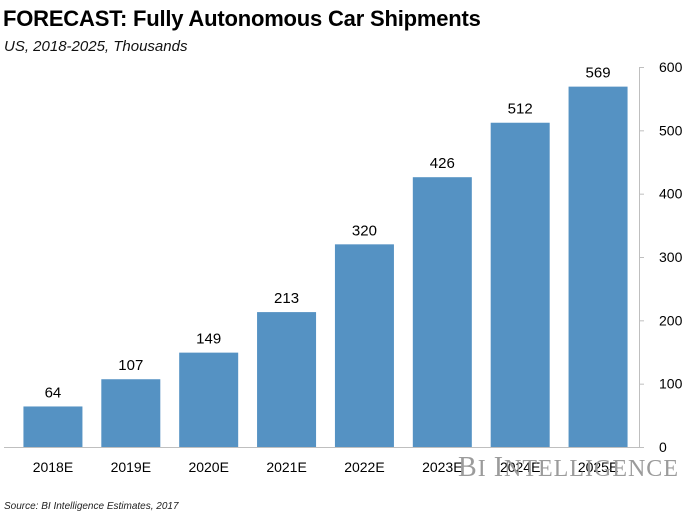 The image size is (700, 517). What do you see at coordinates (671, 194) in the screenshot?
I see `y-tick-label: 400` at bounding box center [671, 194].